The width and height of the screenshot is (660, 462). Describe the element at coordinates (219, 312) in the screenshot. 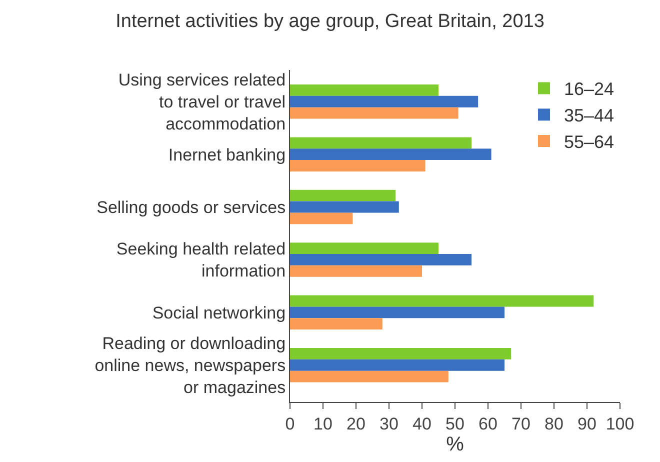

I see `y-tick-label: Social networking` at that location.